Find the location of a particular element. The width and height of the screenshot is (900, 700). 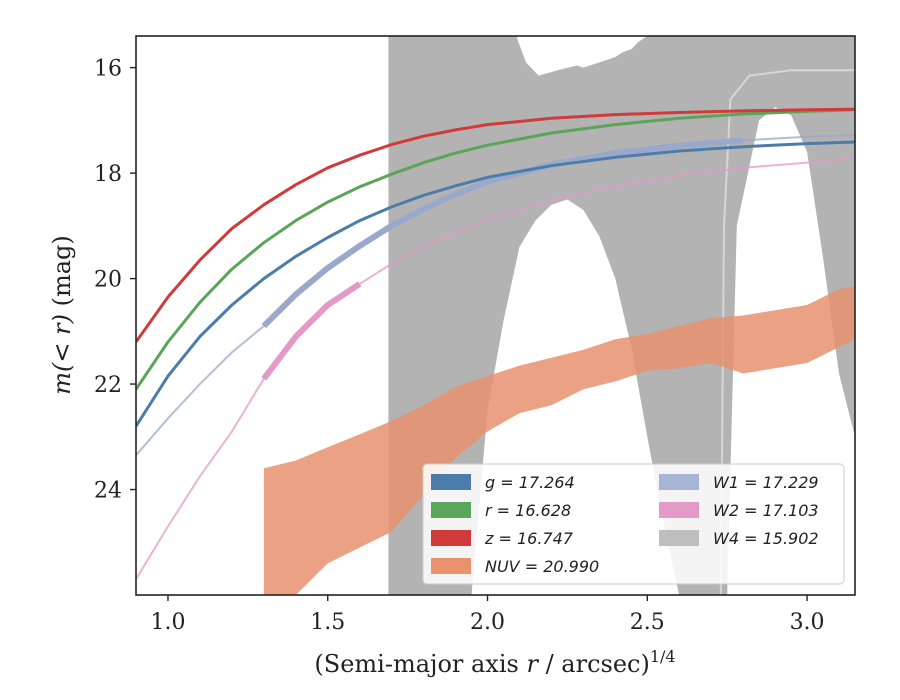

legend-swatch-z is located at coordinates (451, 538).